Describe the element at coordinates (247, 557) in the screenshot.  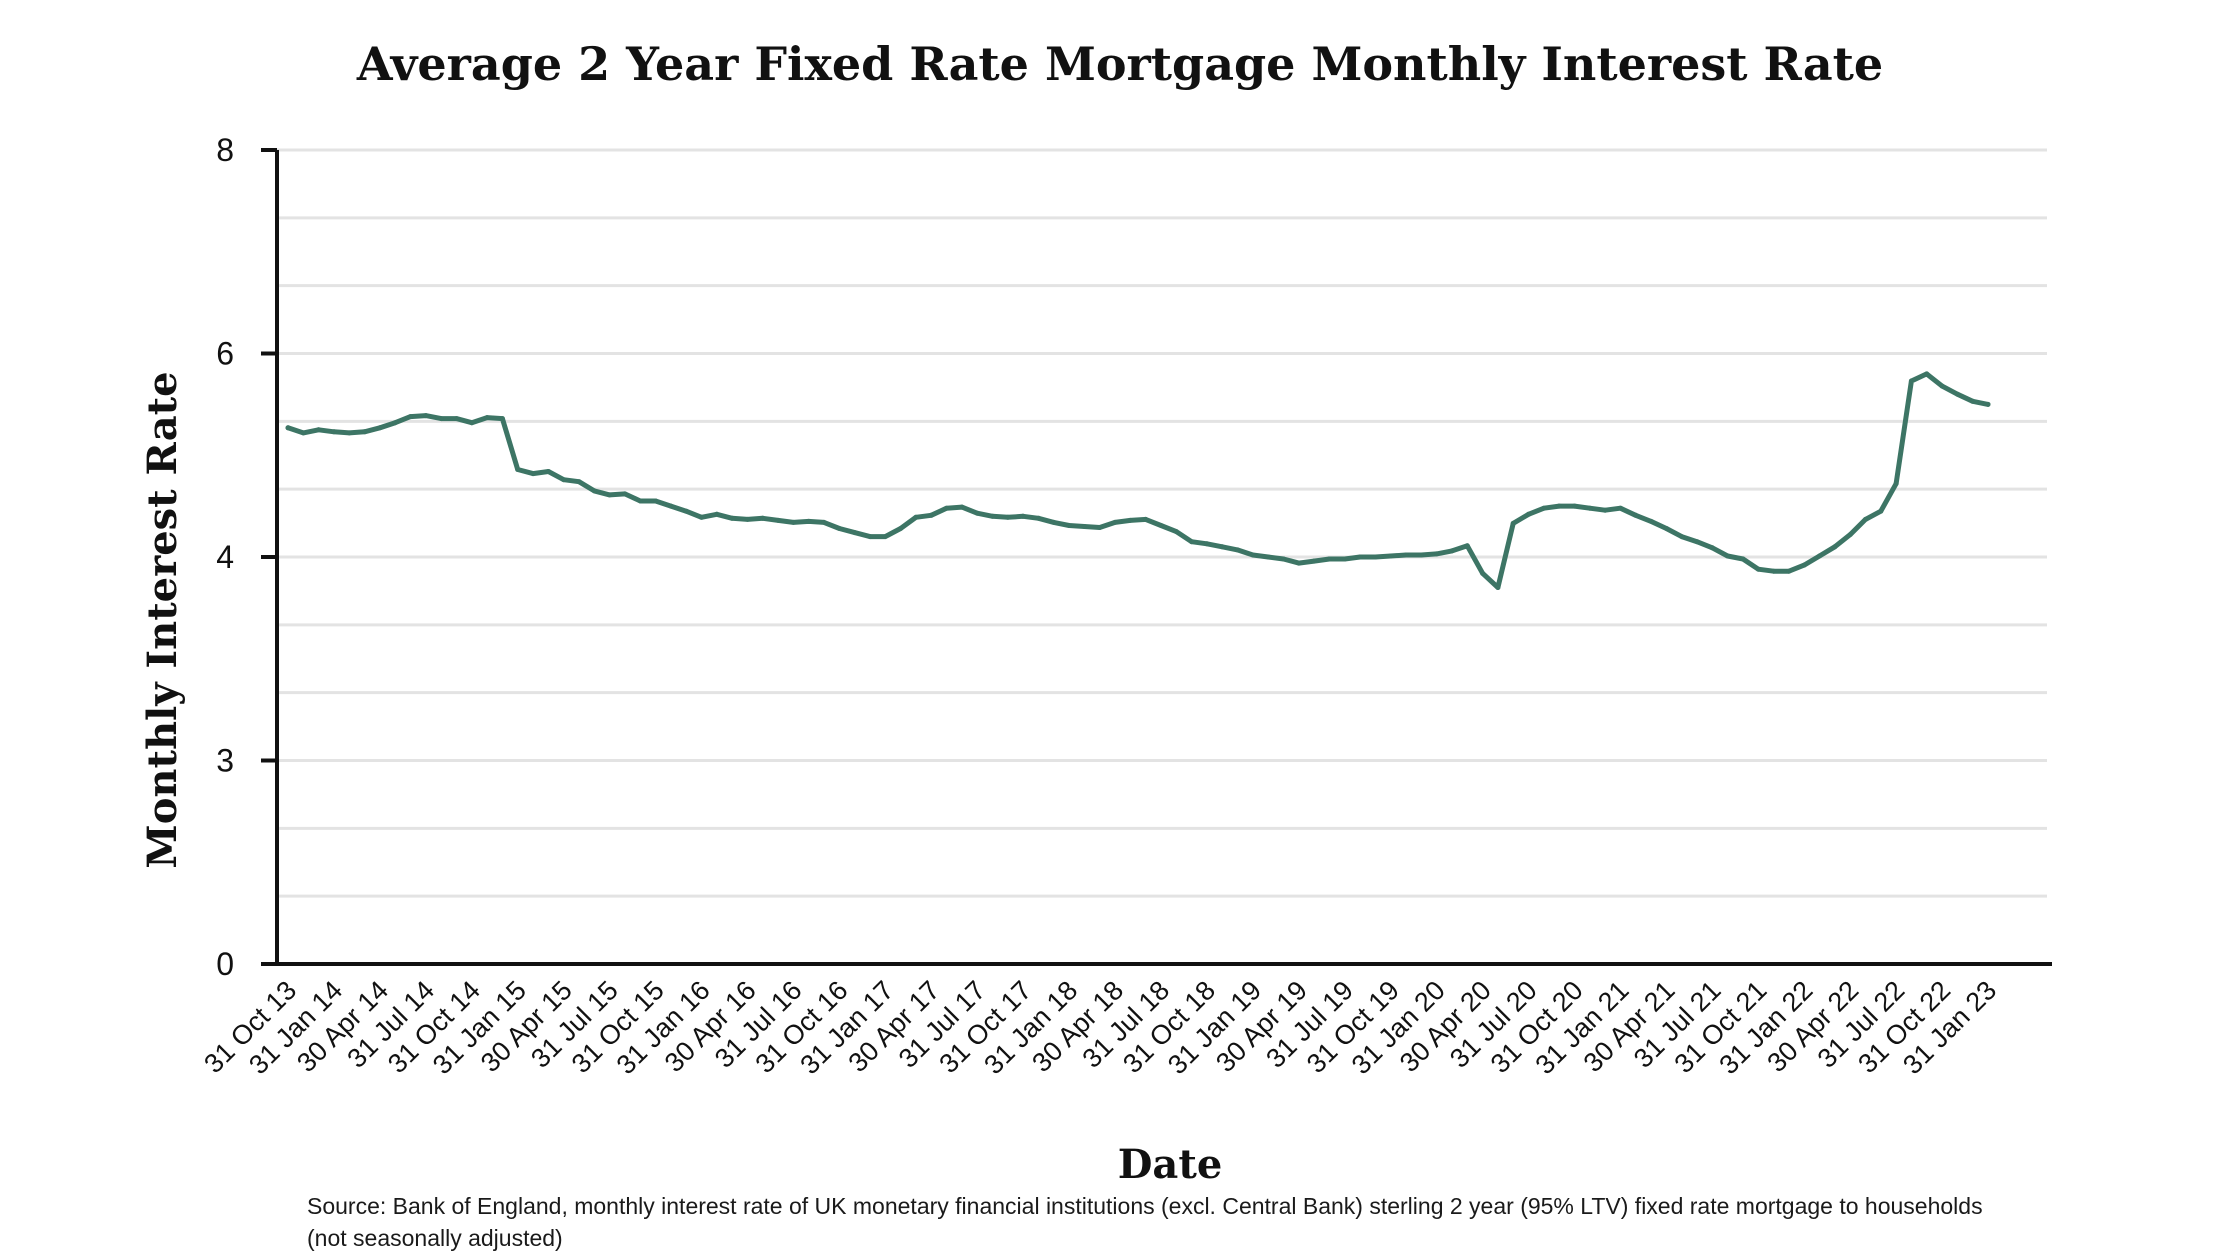
I see `y-axis: 0 3 4 6 8` at that location.